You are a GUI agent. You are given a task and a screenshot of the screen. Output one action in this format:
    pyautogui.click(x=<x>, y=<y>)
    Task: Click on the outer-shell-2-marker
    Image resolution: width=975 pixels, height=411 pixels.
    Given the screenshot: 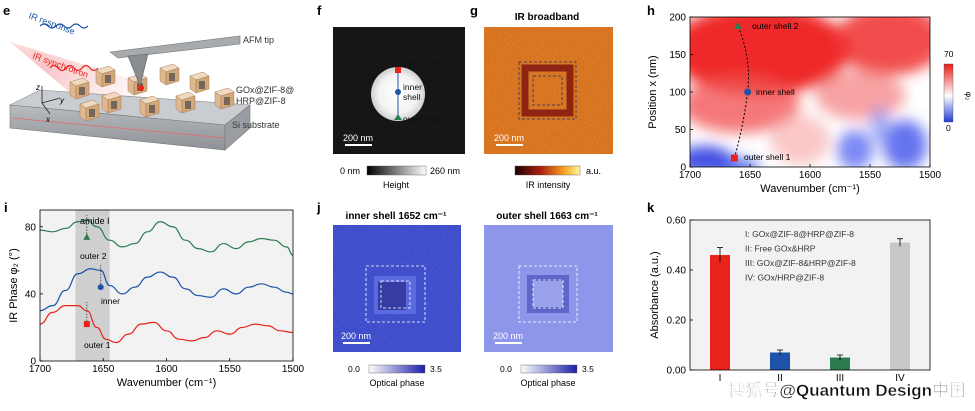 What is the action you would take?
    pyautogui.click(x=398, y=117)
    